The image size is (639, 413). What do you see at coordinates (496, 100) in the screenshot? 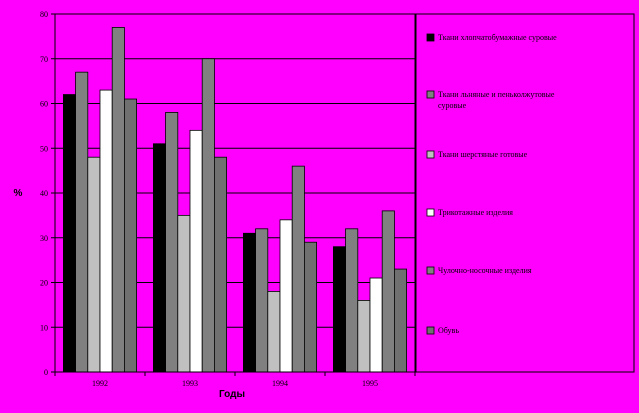
I see `legend-label: Ткани льняные и пеньколжутовые суровые` at bounding box center [496, 100].